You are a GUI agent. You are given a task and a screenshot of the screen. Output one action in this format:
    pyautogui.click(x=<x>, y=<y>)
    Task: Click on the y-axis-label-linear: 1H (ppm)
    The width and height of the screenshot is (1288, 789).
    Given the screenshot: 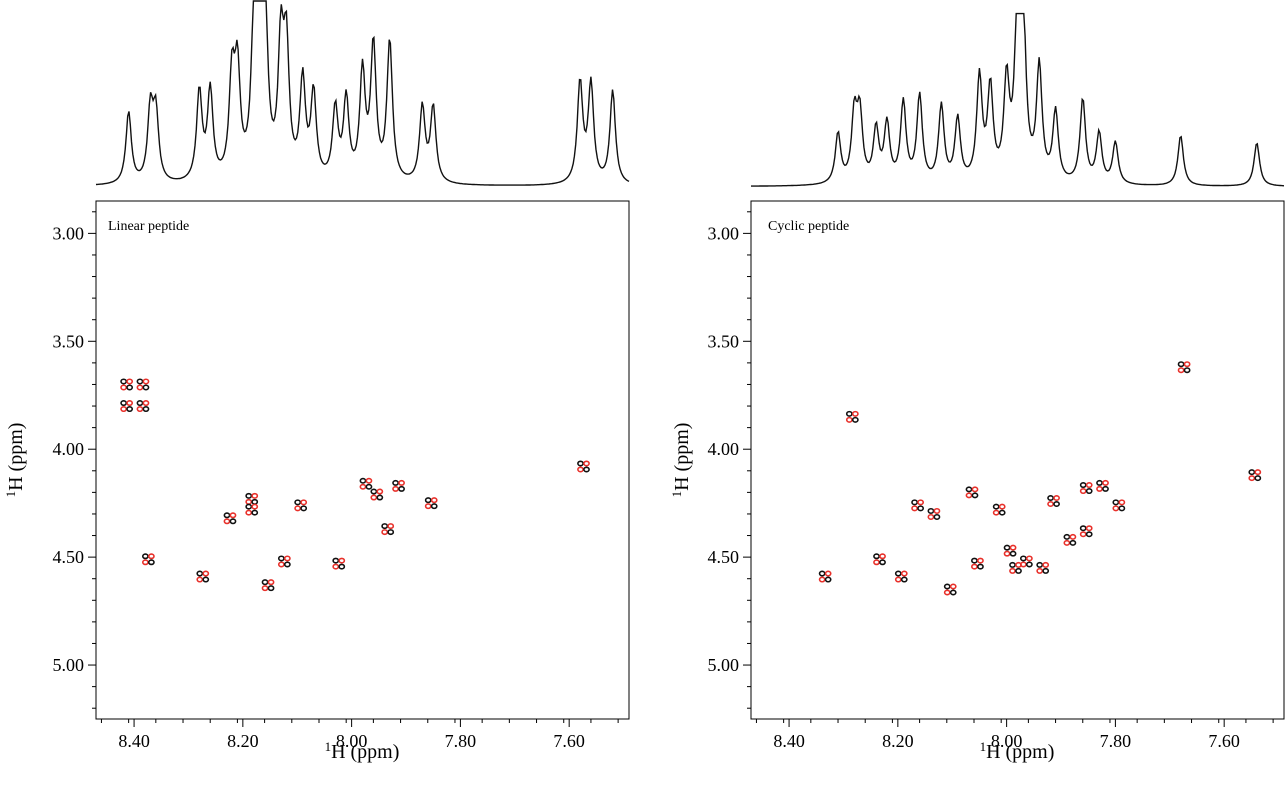 What is the action you would take?
    pyautogui.click(x=15, y=460)
    